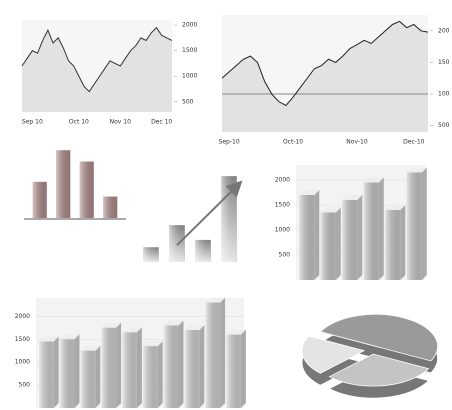 The height and width of the screenshot is (410, 452). What do you see at coordinates (79, 122) in the screenshot?
I see `x-tick-label: Oct 10` at bounding box center [79, 122].